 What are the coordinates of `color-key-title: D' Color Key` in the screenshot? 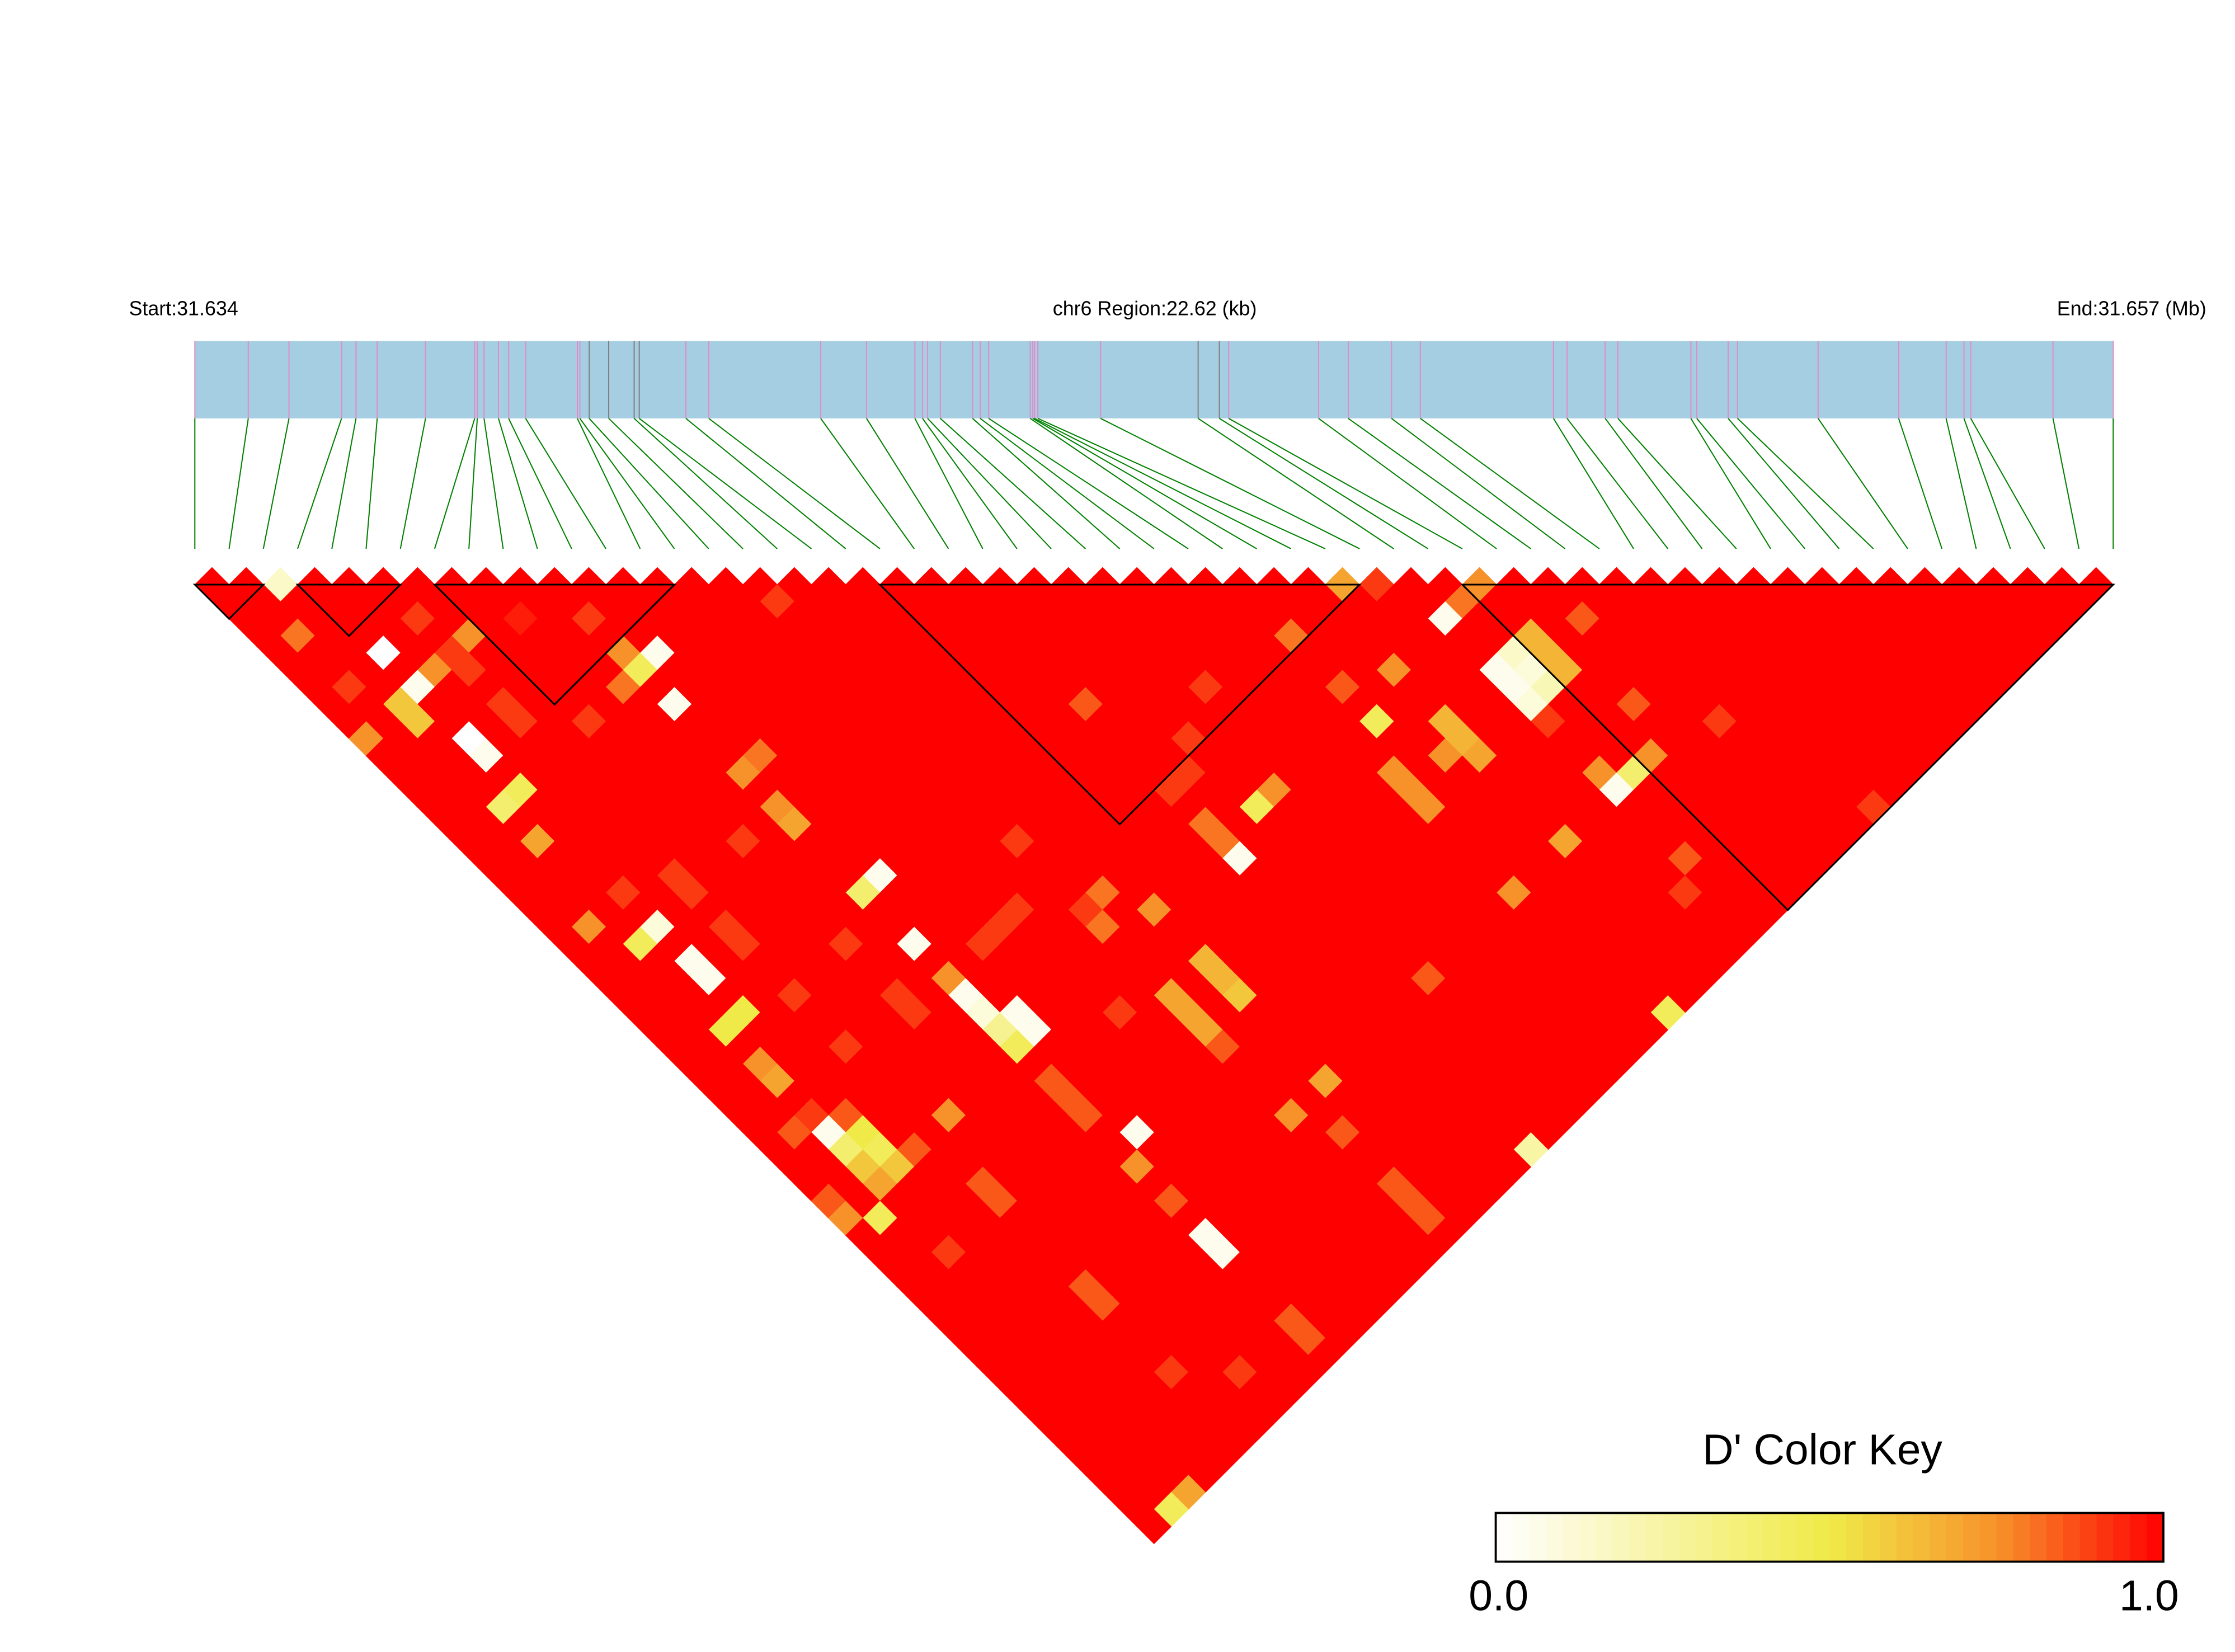 It's located at (1822, 1450).